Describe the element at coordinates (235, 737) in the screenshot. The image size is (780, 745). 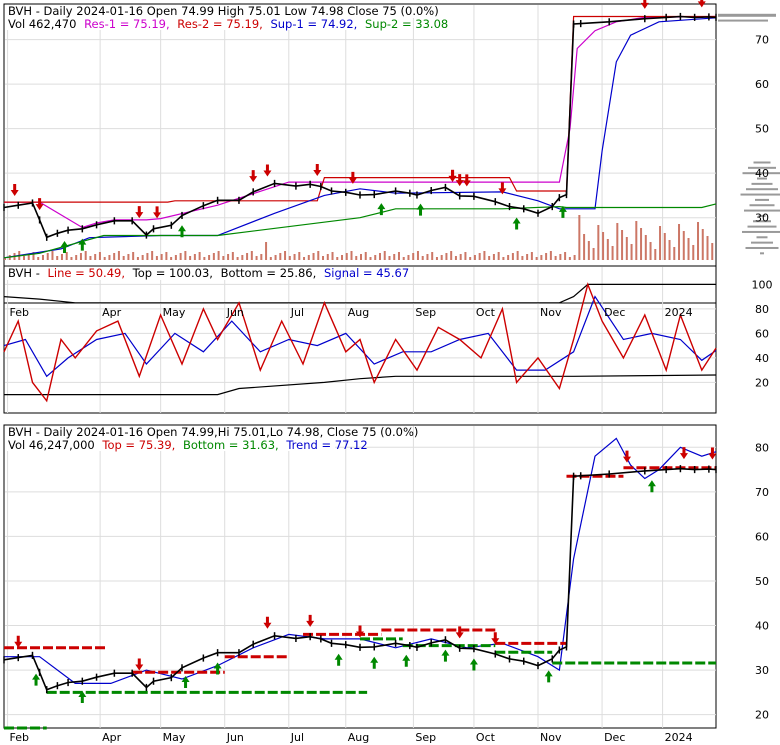
I see `month-label: Jun` at that location.